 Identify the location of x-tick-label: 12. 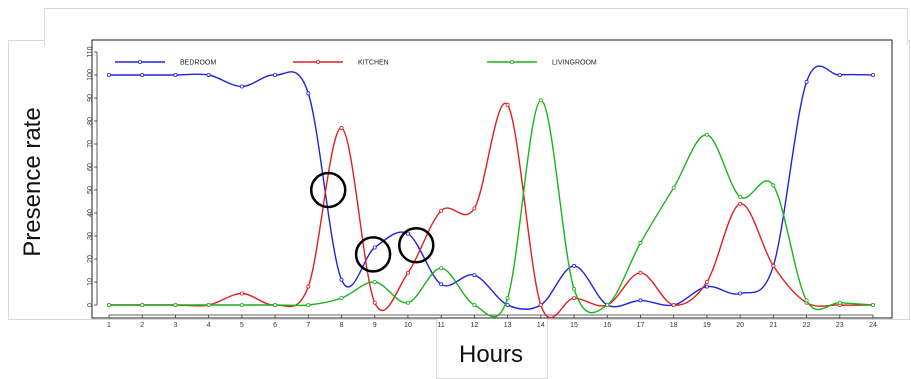
(474, 325).